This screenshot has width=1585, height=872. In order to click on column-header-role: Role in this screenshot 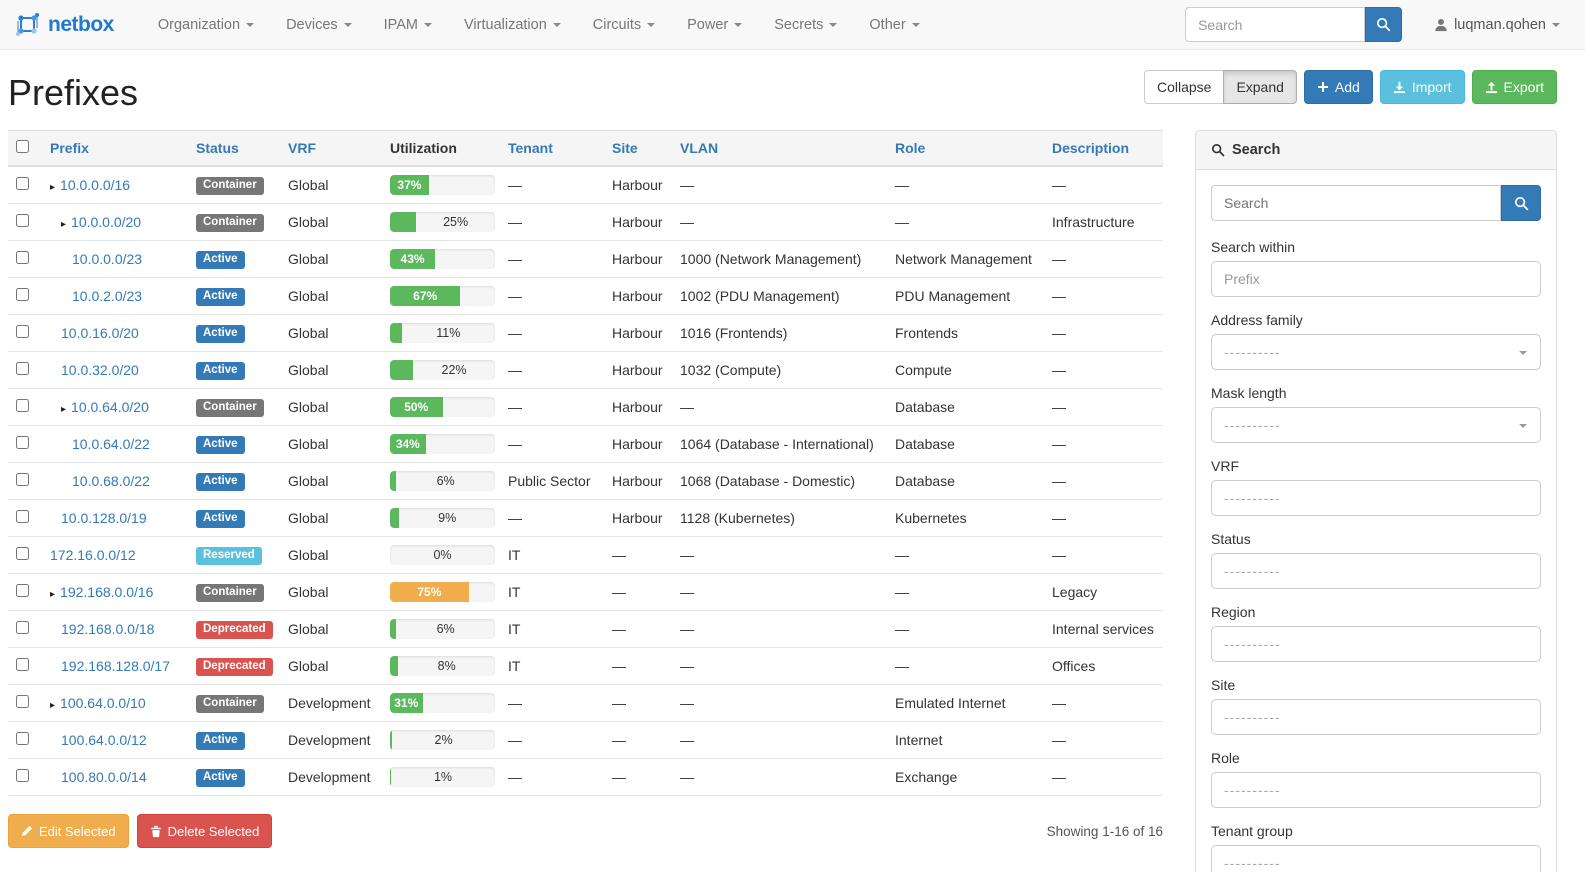, I will do `click(965, 148)`.